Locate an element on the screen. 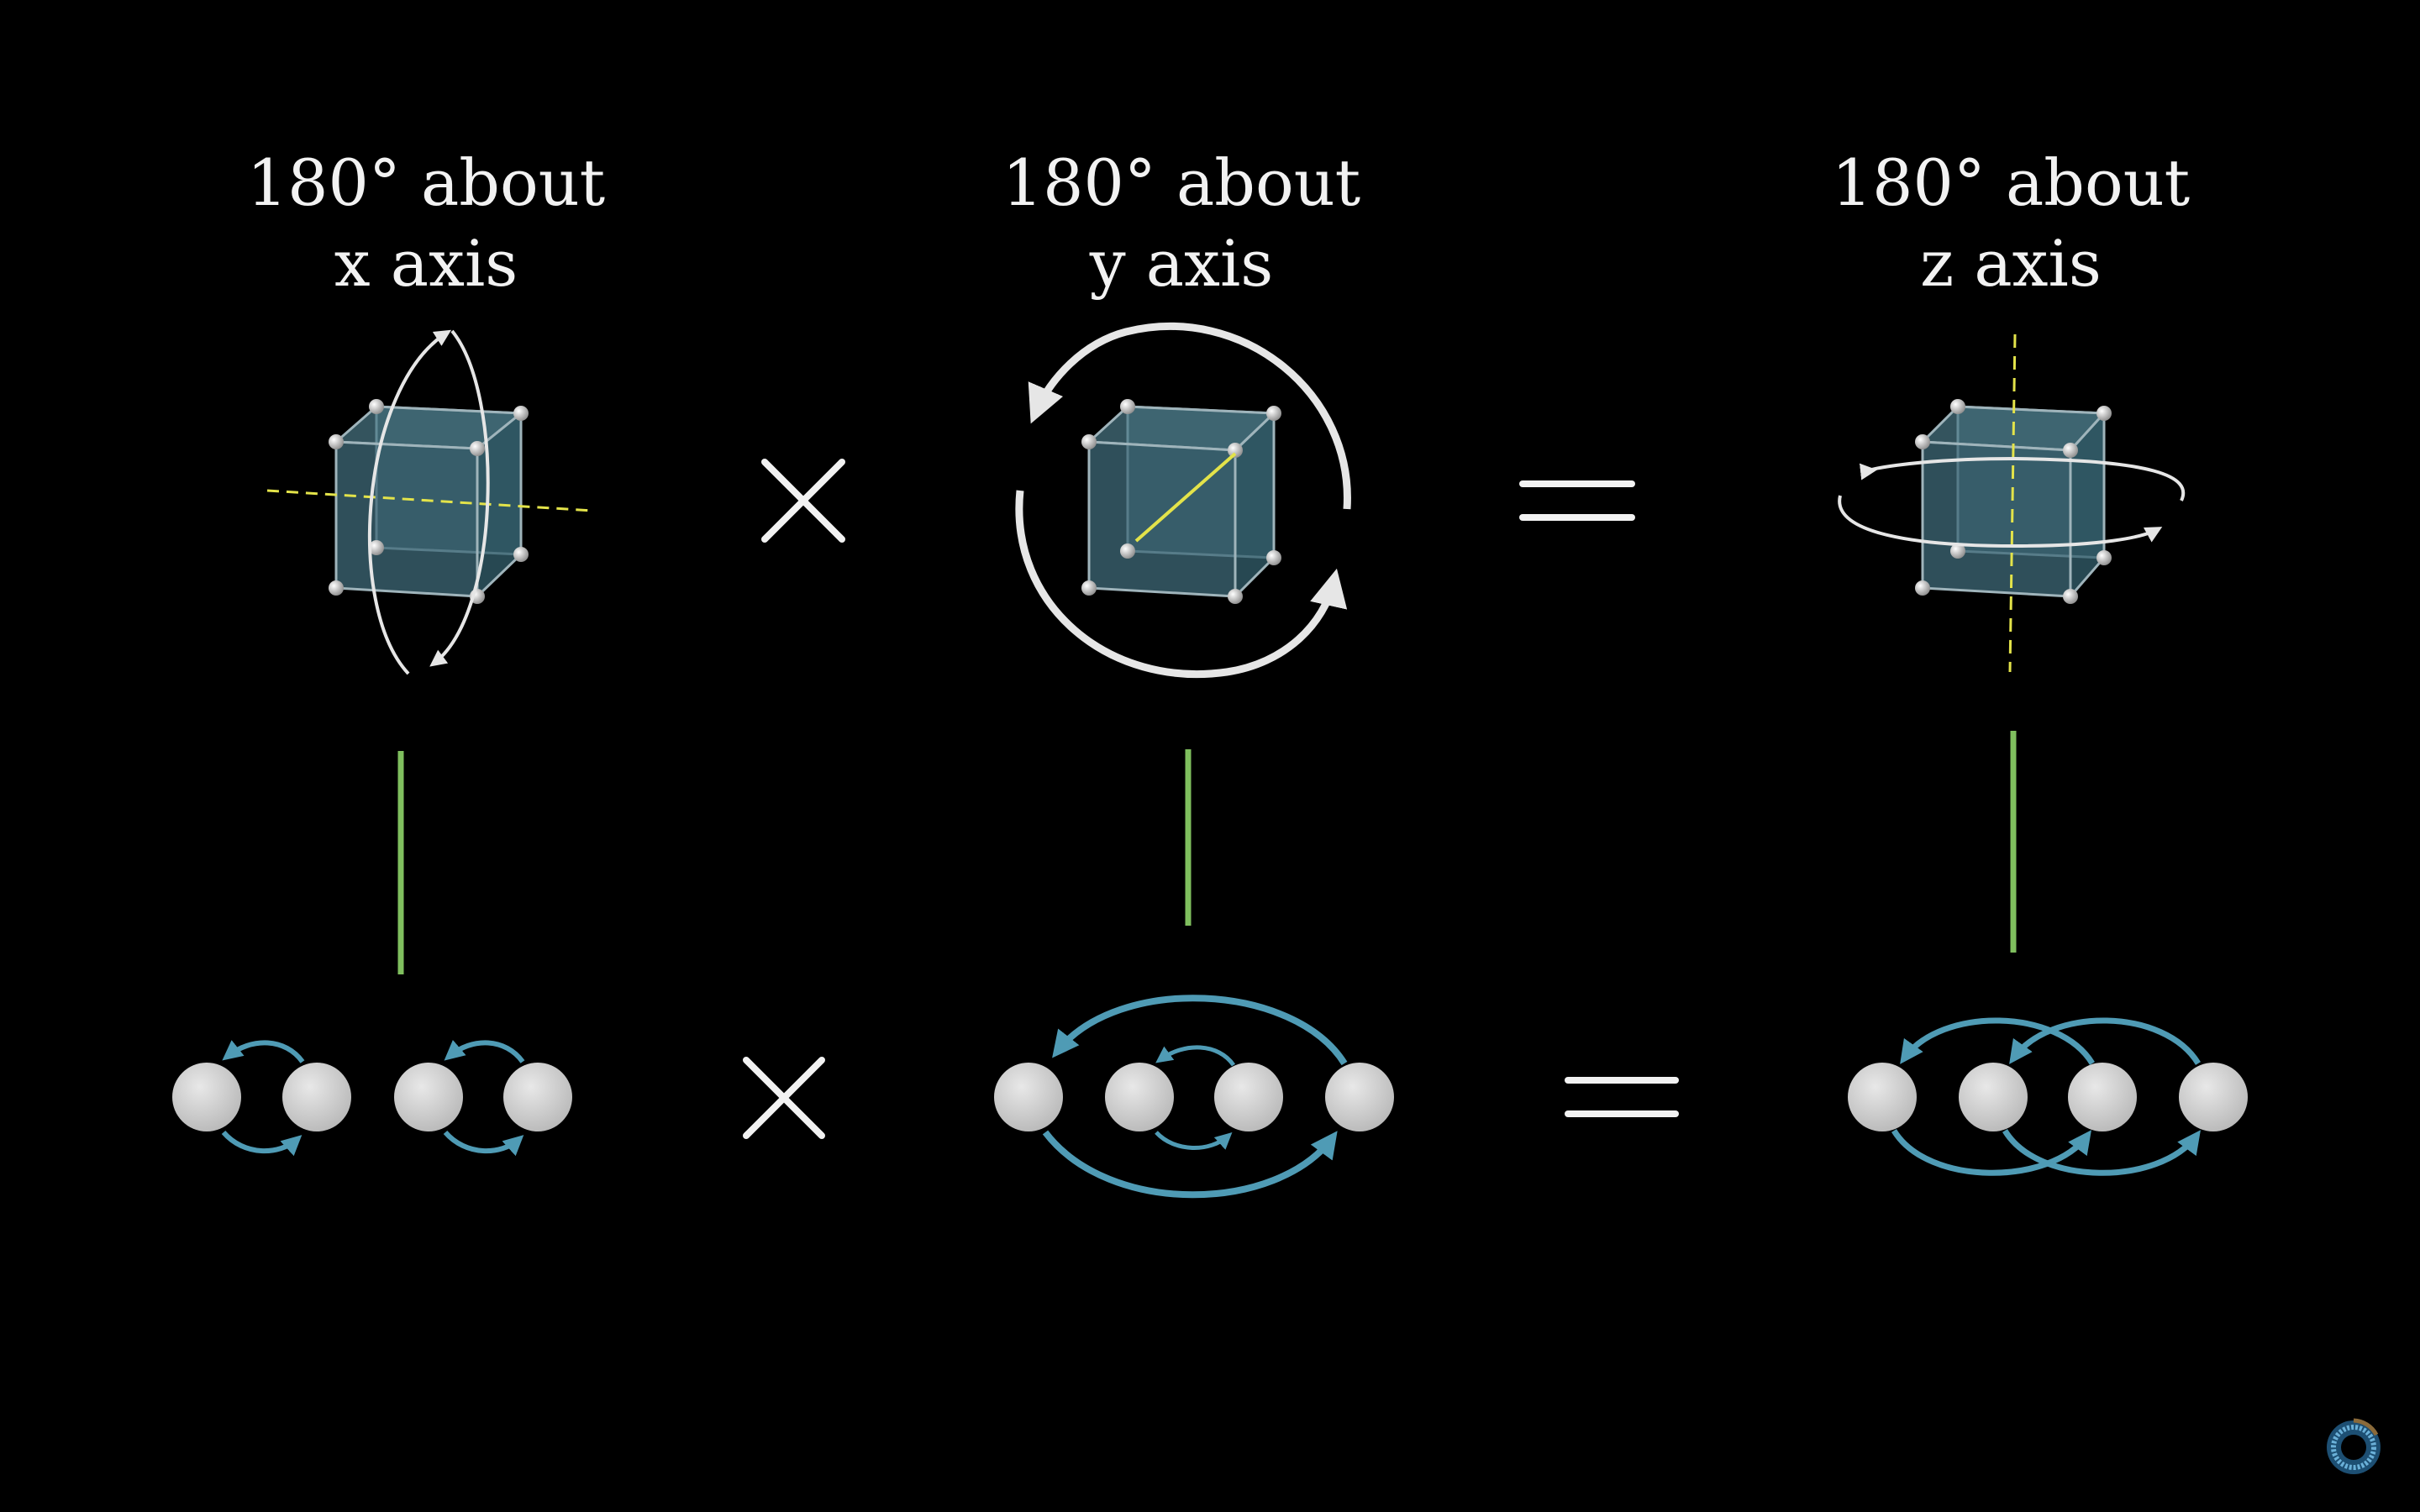 The width and height of the screenshot is (2420, 1512). label-z-line1: 180° about is located at coordinates (2011, 182).